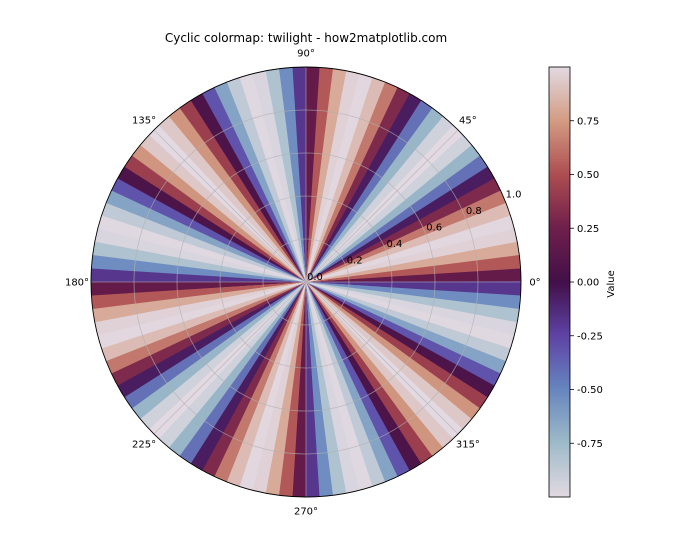 This screenshot has height=560, width=700. I want to click on colorbar-tick-label: -0.50, so click(590, 390).